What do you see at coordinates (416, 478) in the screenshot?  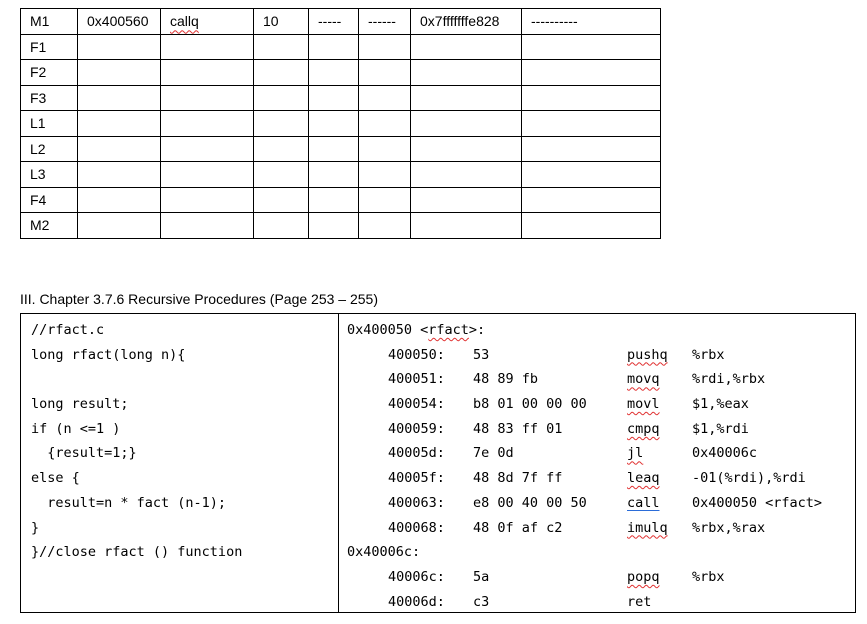 I see `asm-address: 40005f:` at bounding box center [416, 478].